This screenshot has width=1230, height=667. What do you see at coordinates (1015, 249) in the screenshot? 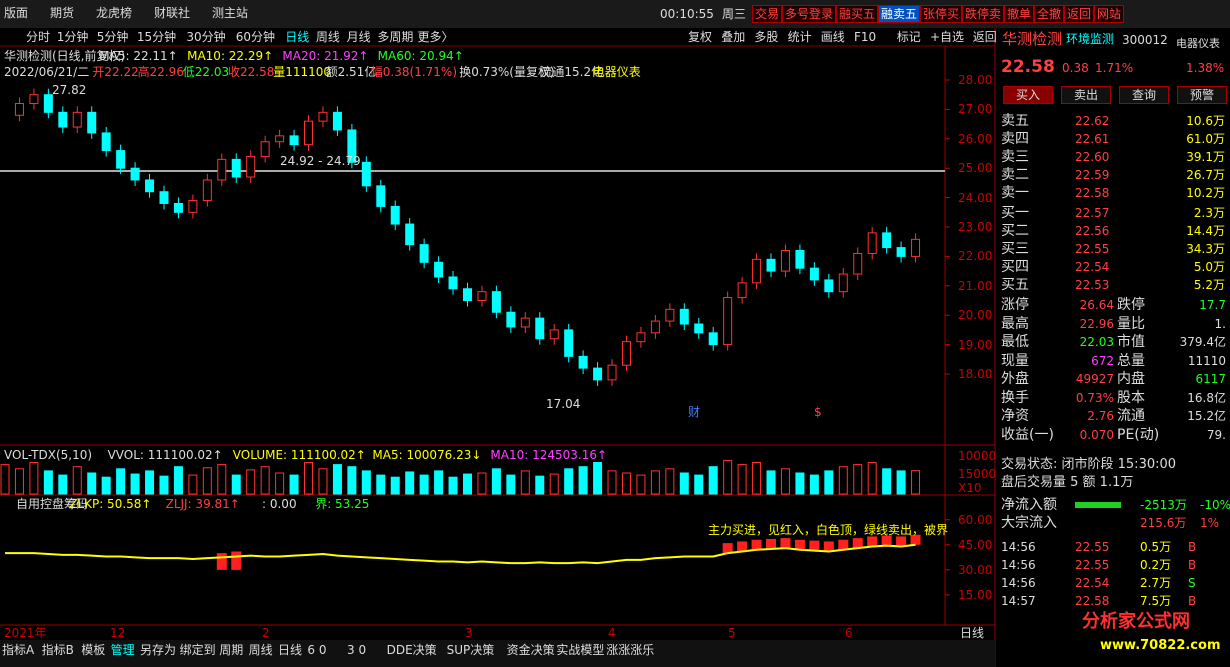
I see `book-label: 买三` at bounding box center [1015, 249].